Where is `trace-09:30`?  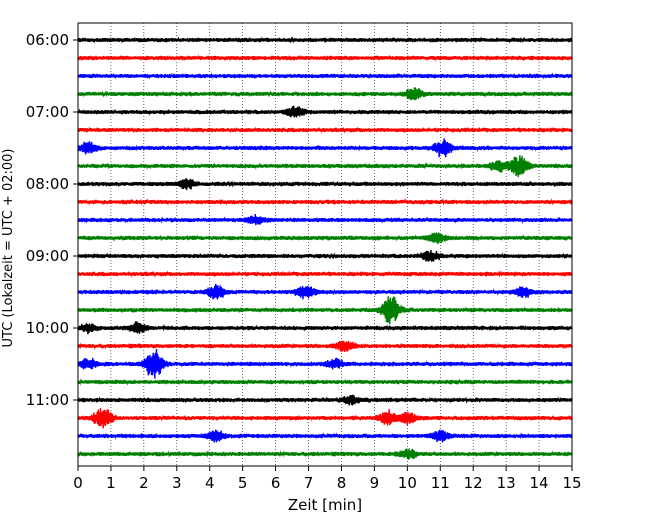 trace-09:30 is located at coordinates (325, 291).